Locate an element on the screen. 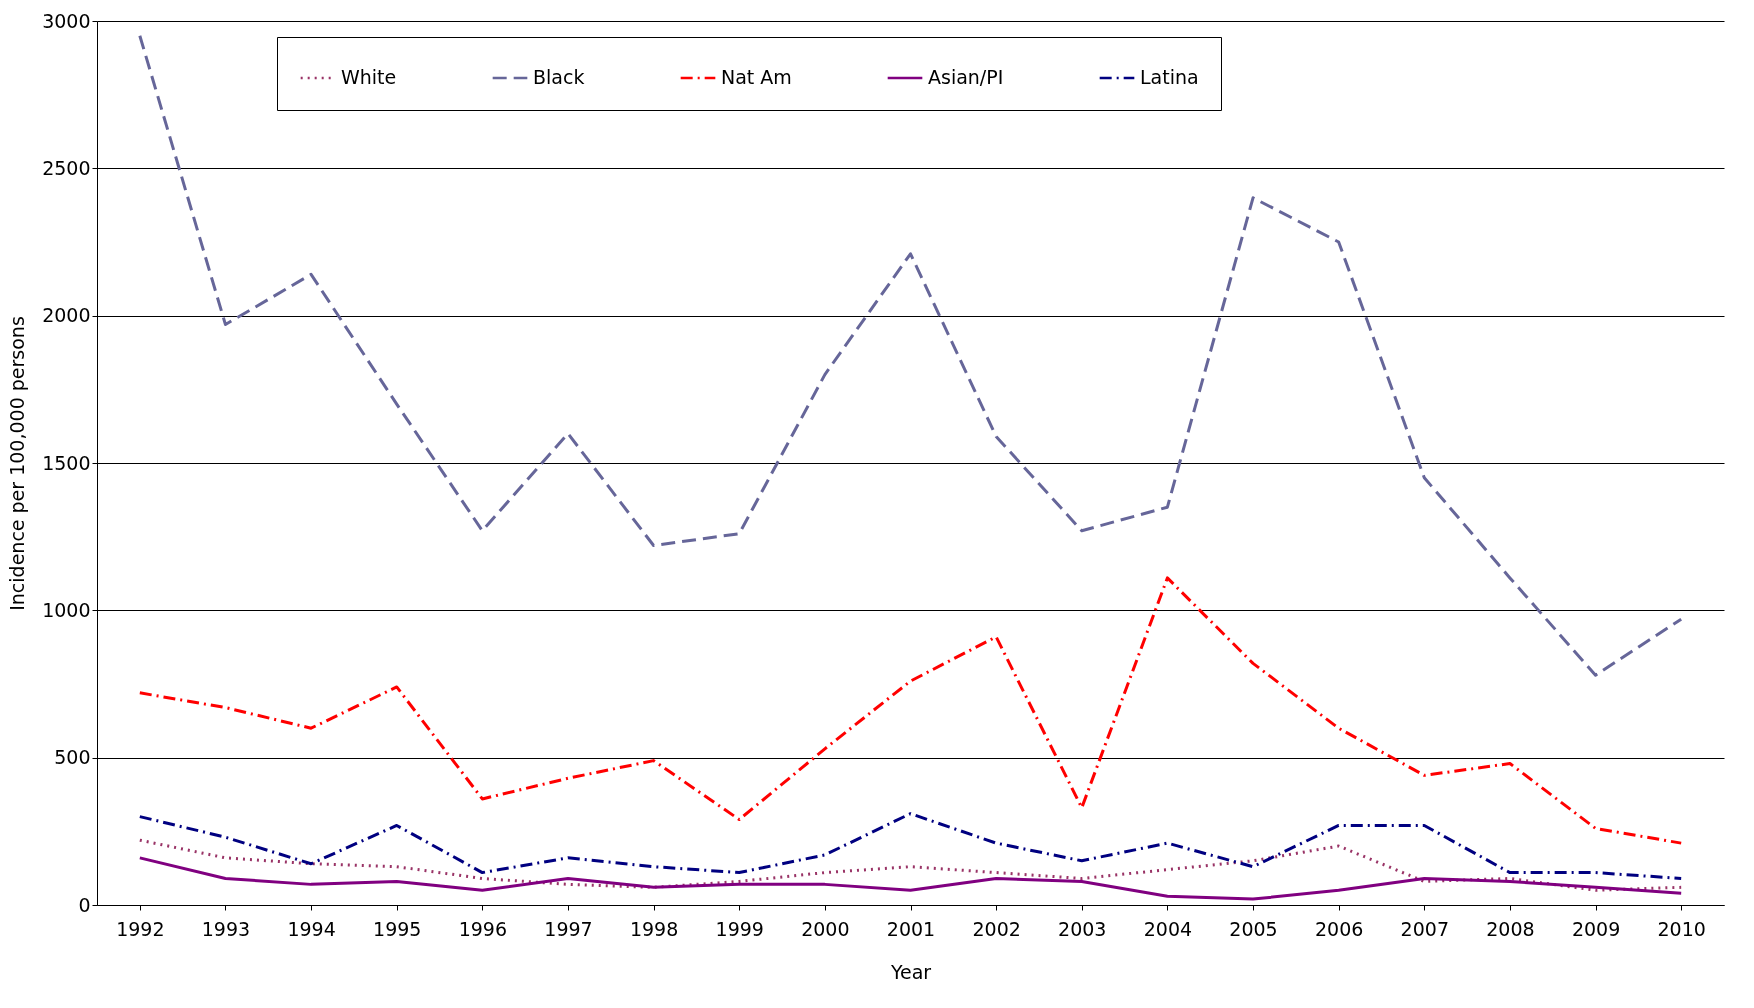 This screenshot has width=1754, height=1008. y-tick-label: 3000 is located at coordinates (66, 20).